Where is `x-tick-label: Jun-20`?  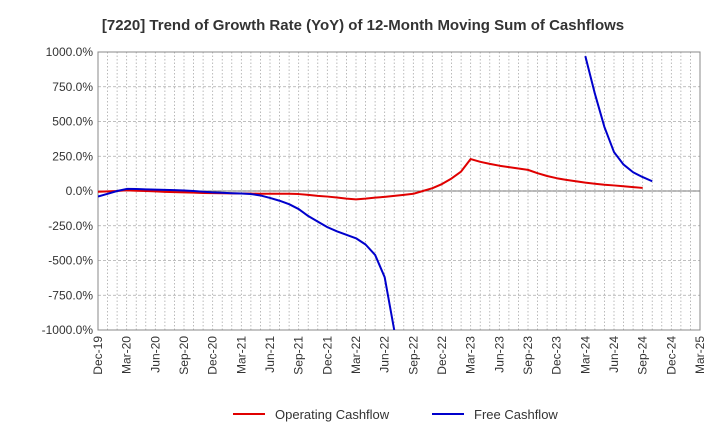 x-tick-label: Jun-20 is located at coordinates (155, 354).